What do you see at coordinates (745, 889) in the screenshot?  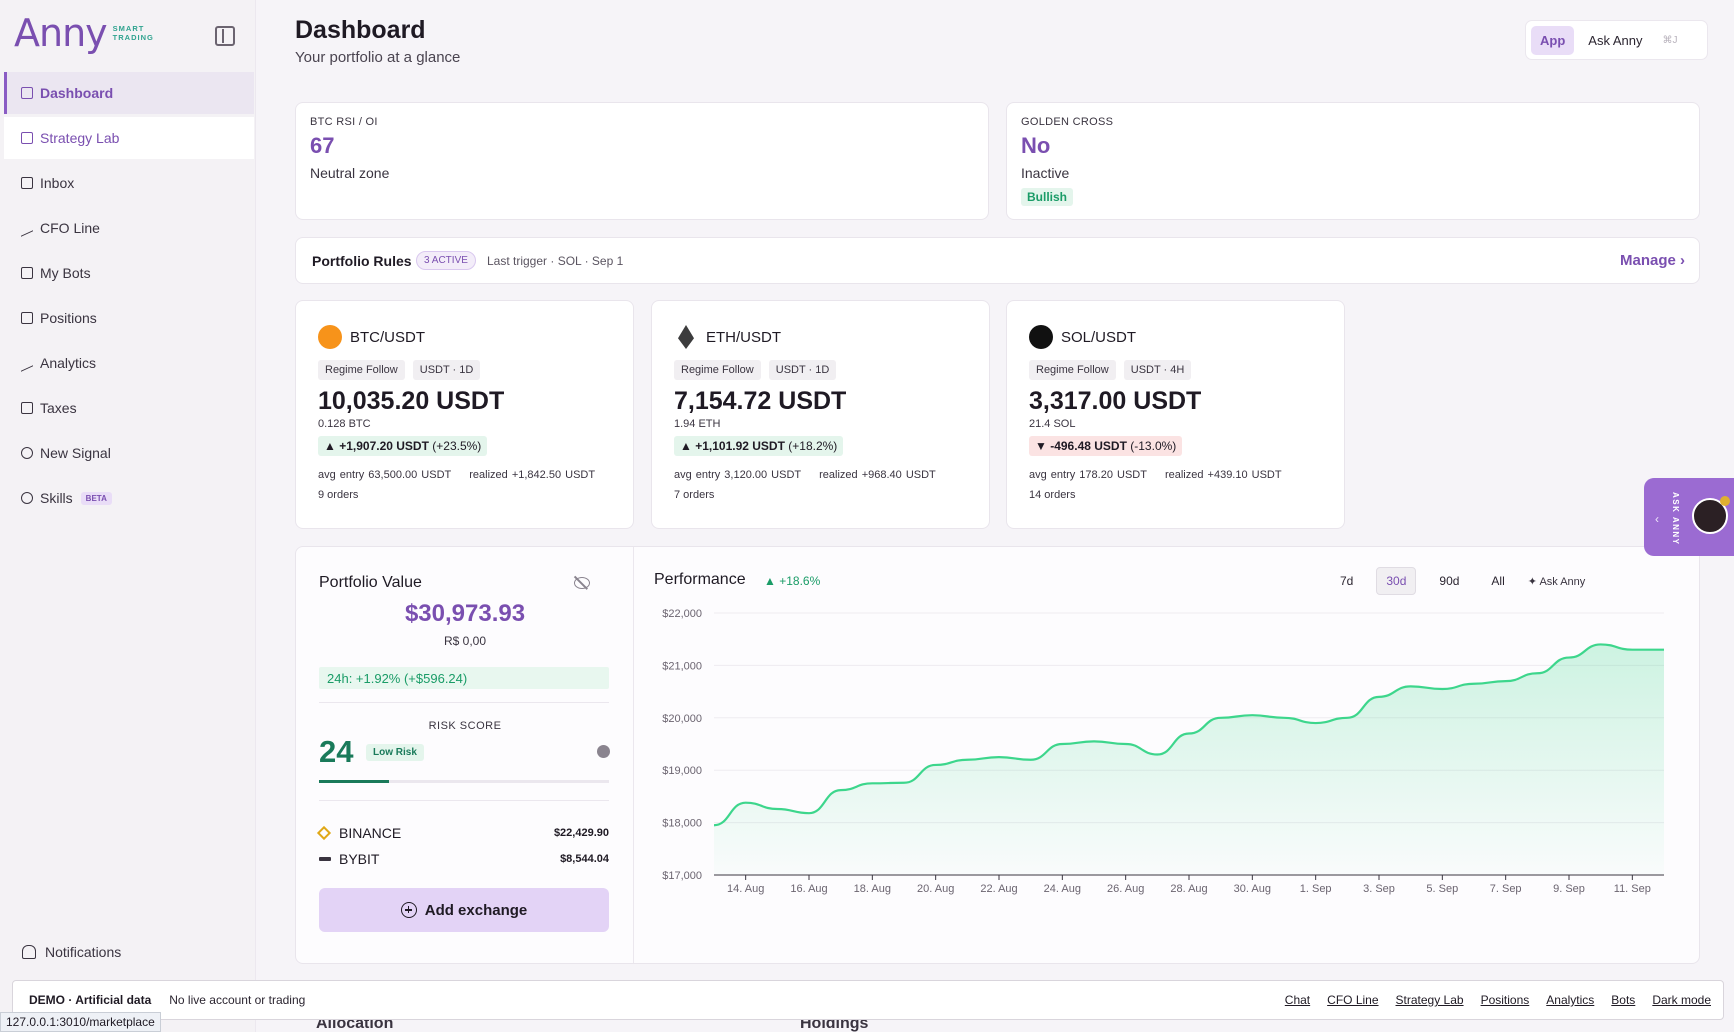 I see `x-tick-label: 14. Aug` at bounding box center [745, 889].